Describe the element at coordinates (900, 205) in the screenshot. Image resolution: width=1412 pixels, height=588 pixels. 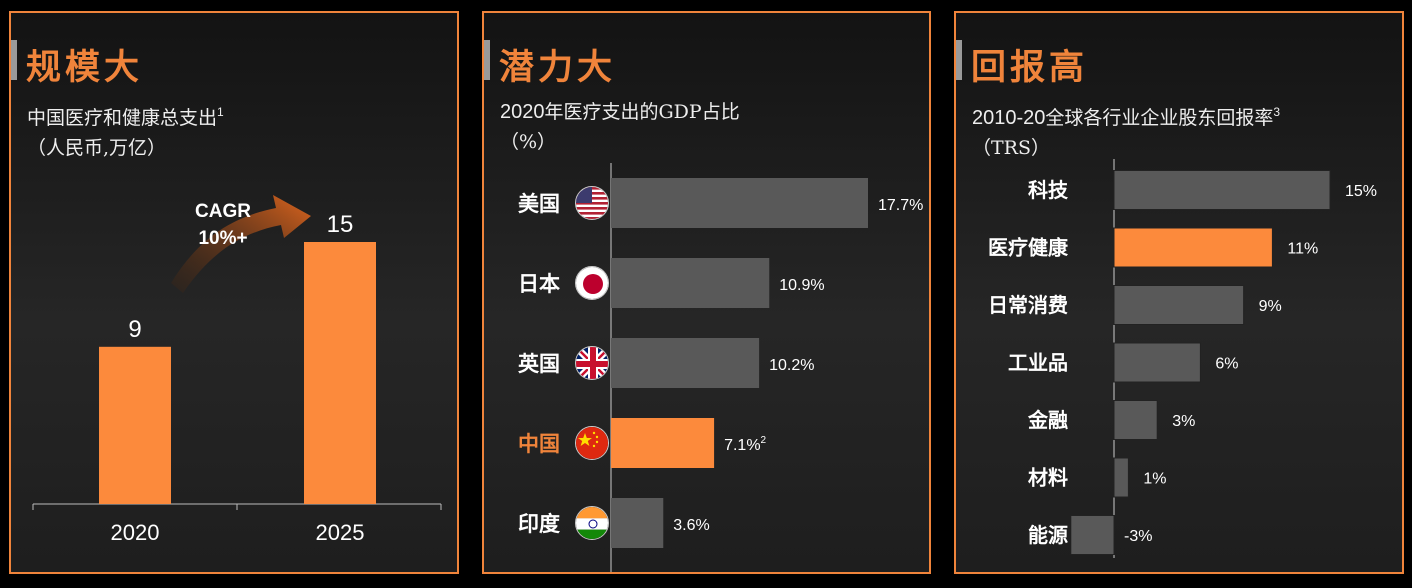
I see `value-label: 17.7%` at that location.